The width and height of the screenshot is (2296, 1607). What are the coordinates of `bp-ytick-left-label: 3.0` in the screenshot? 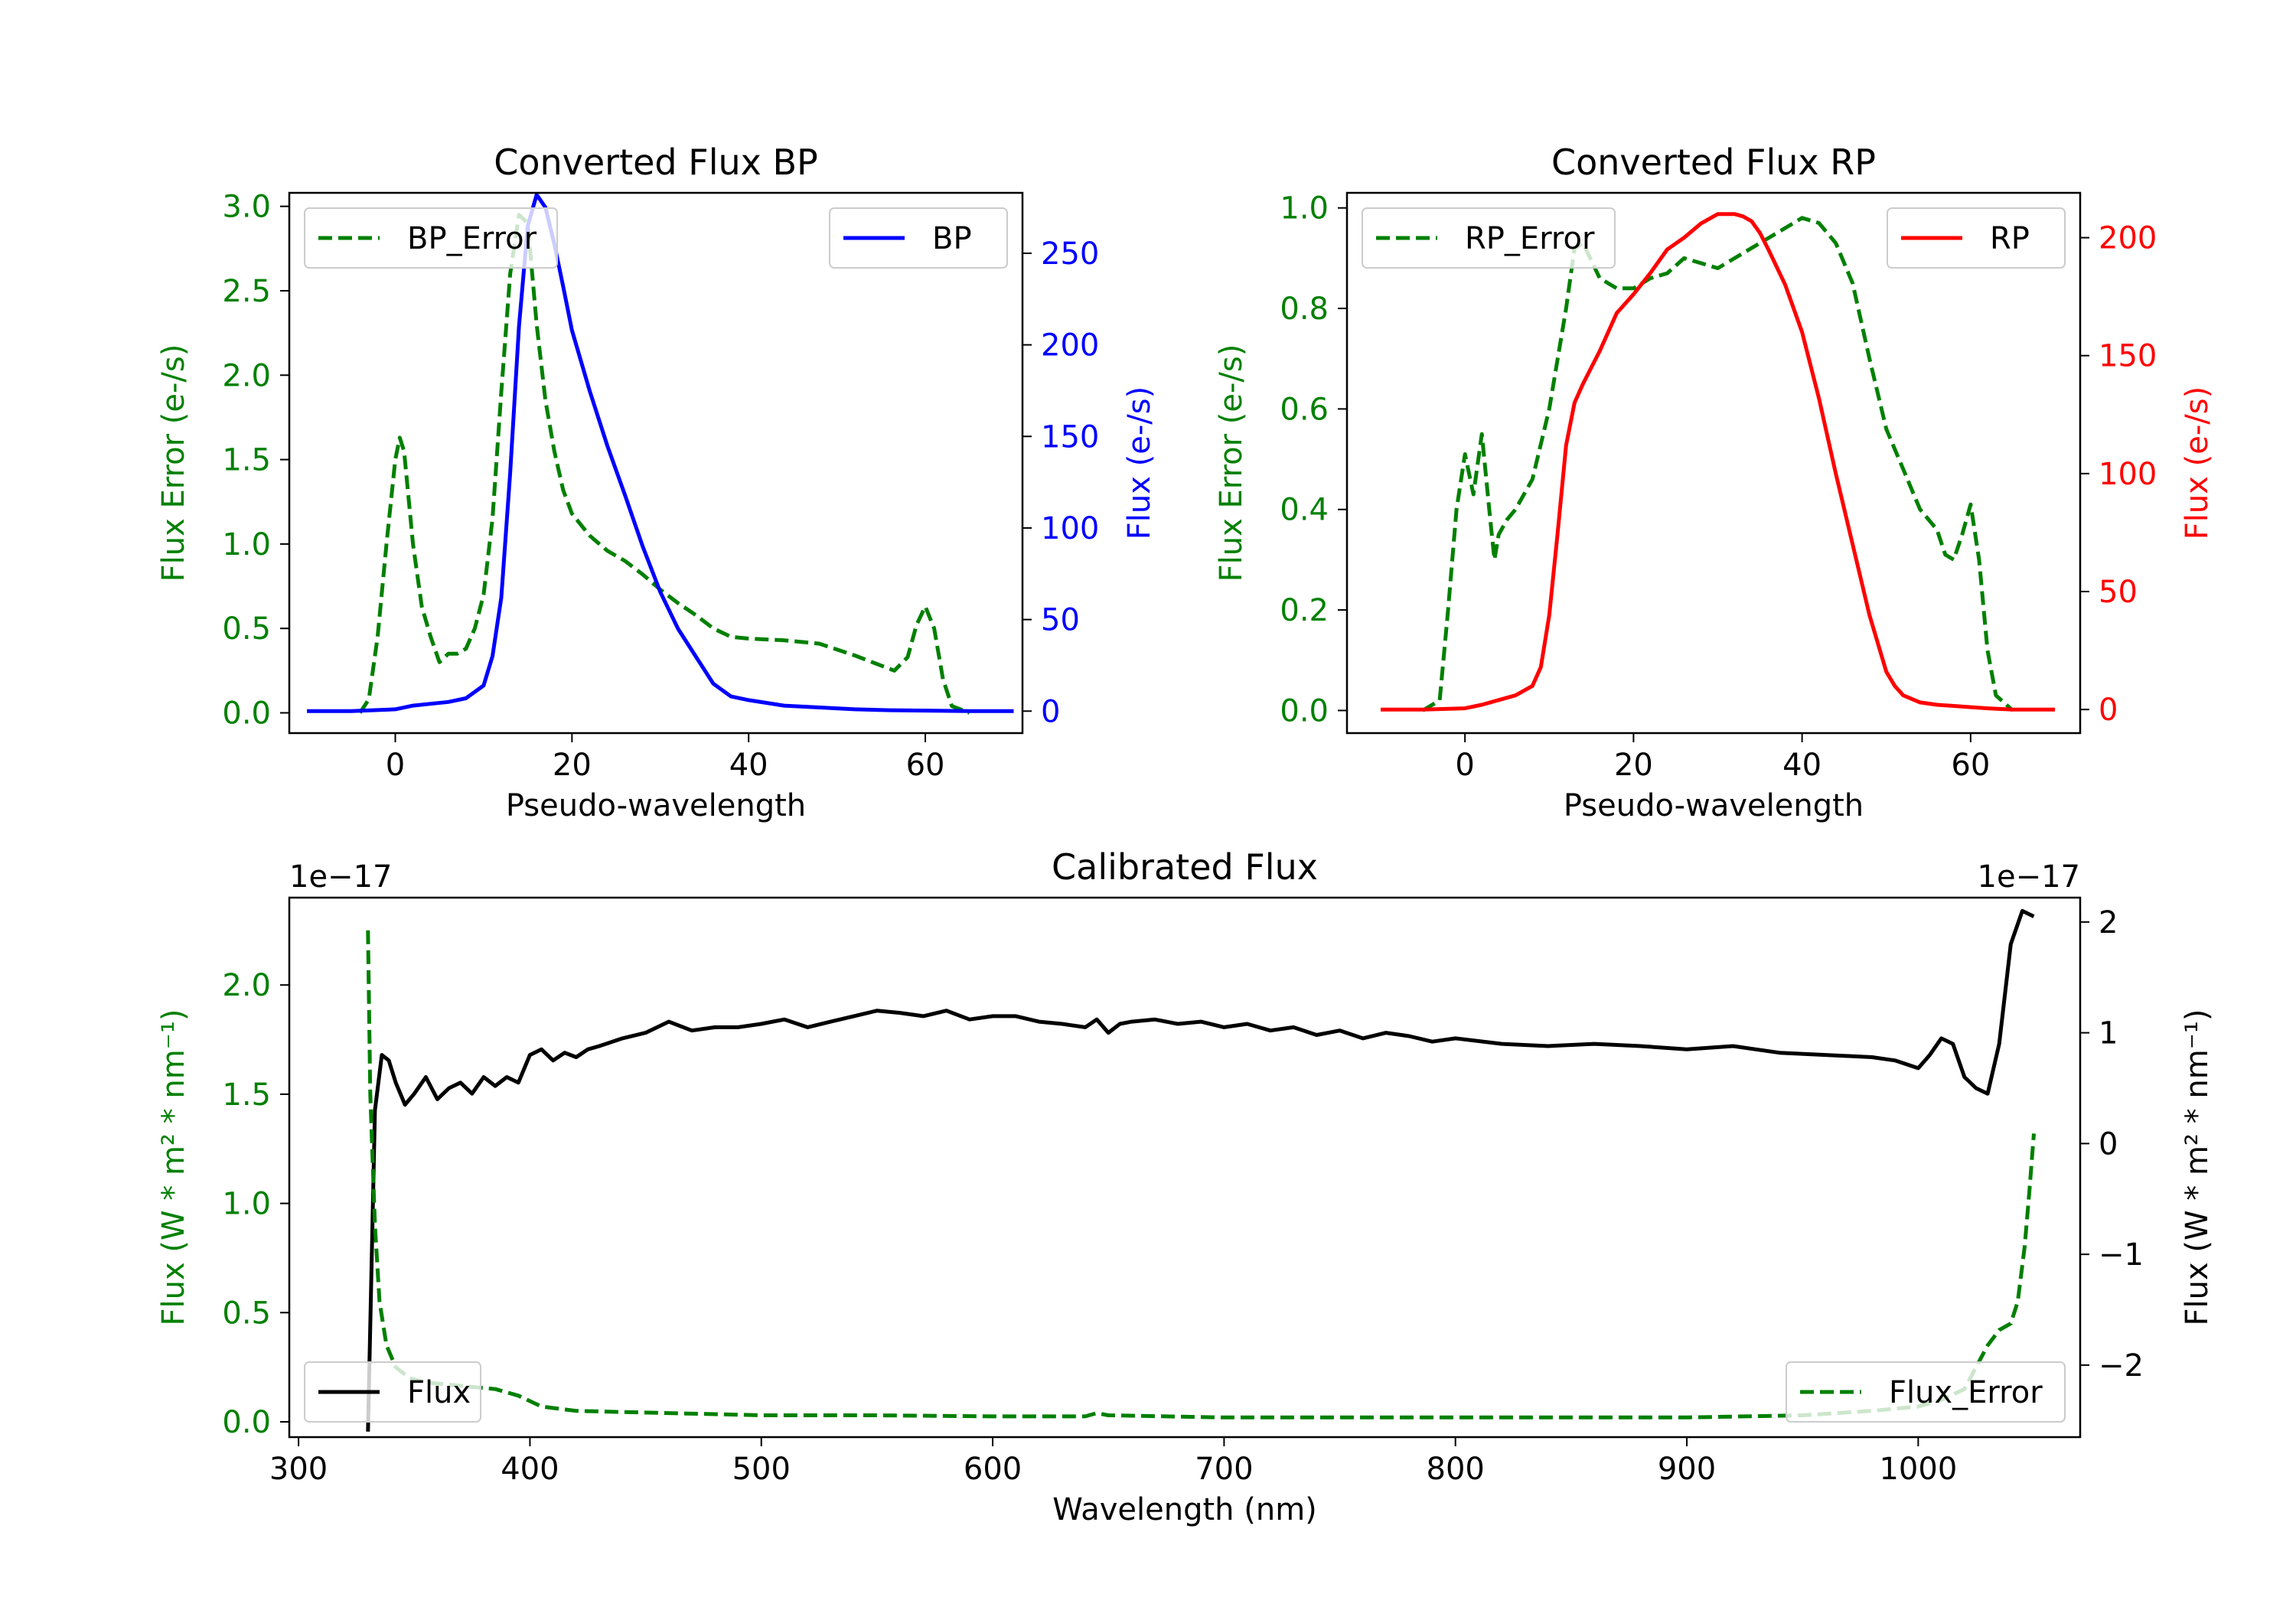 It's located at (246, 207).